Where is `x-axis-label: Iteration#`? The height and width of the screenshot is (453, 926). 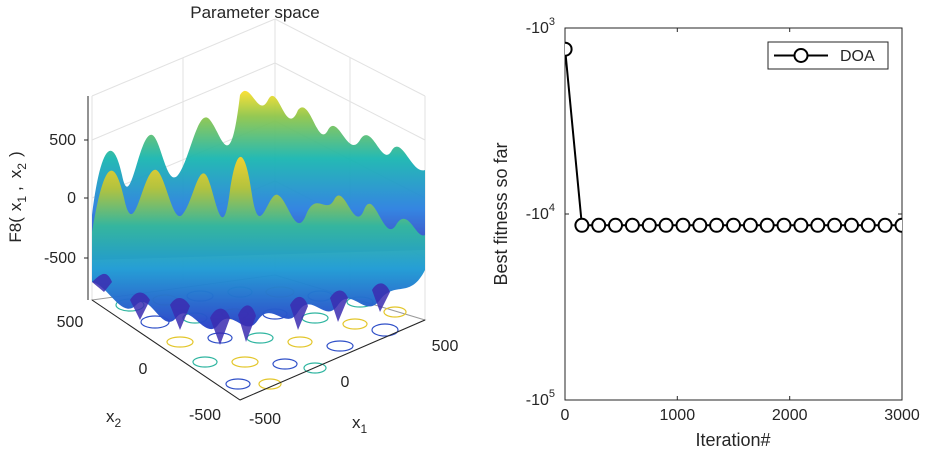
x-axis-label: Iteration# is located at coordinates (732, 440).